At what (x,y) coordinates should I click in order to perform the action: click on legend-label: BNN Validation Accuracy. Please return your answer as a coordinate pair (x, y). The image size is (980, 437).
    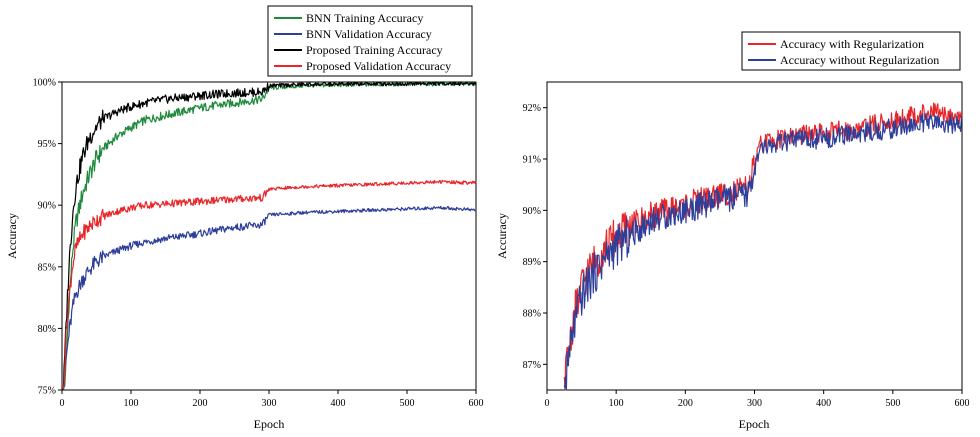
    Looking at the image, I should click on (369, 34).